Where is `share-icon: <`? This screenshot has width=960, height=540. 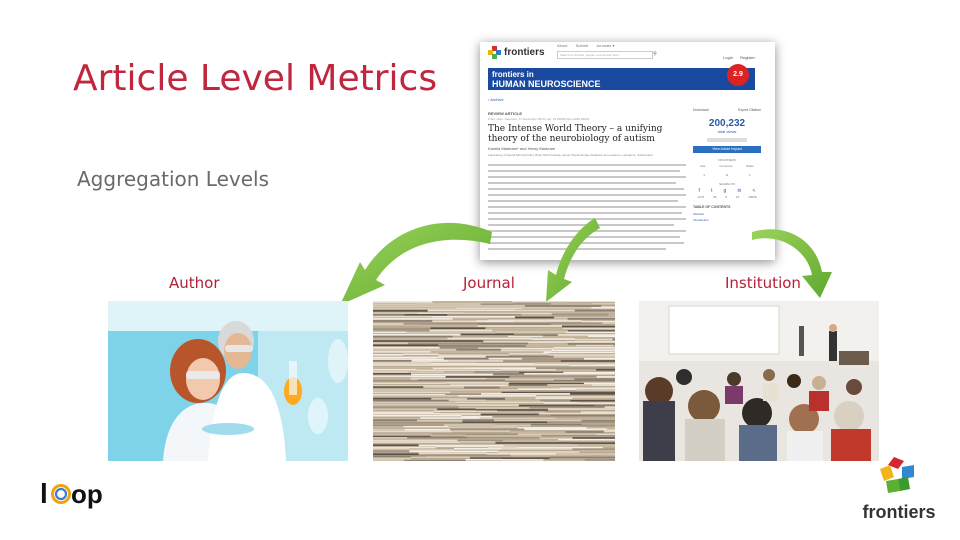 share-icon: < is located at coordinates (754, 191).